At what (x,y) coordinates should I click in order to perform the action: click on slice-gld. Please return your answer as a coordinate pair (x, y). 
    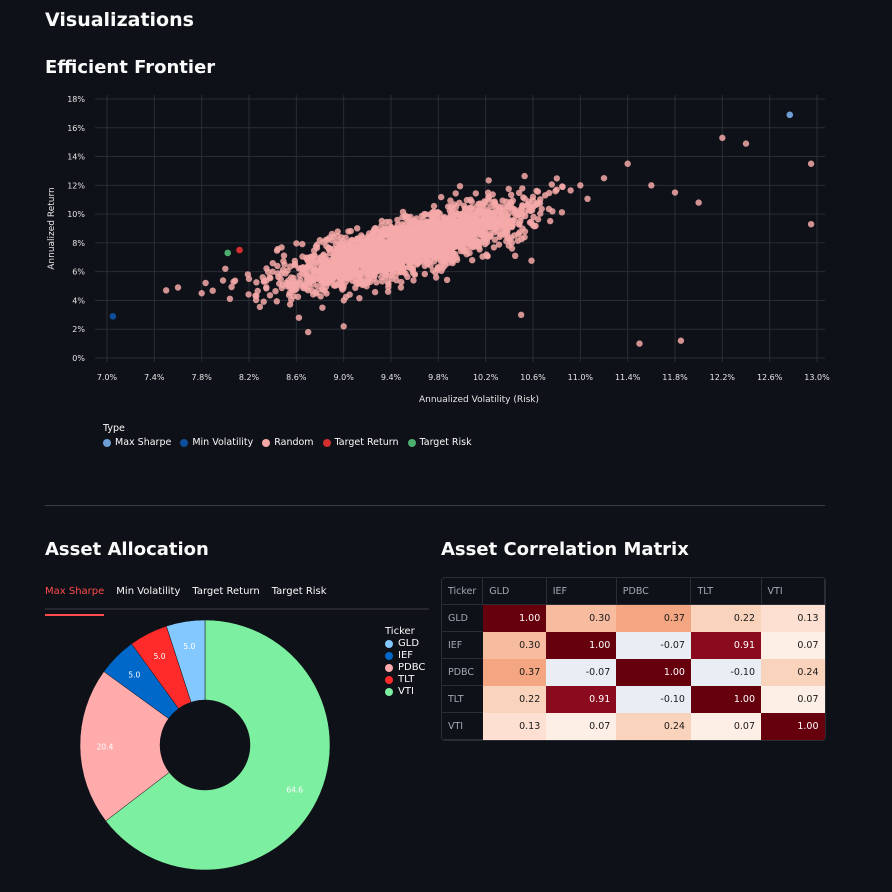
    Looking at the image, I should click on (186, 661).